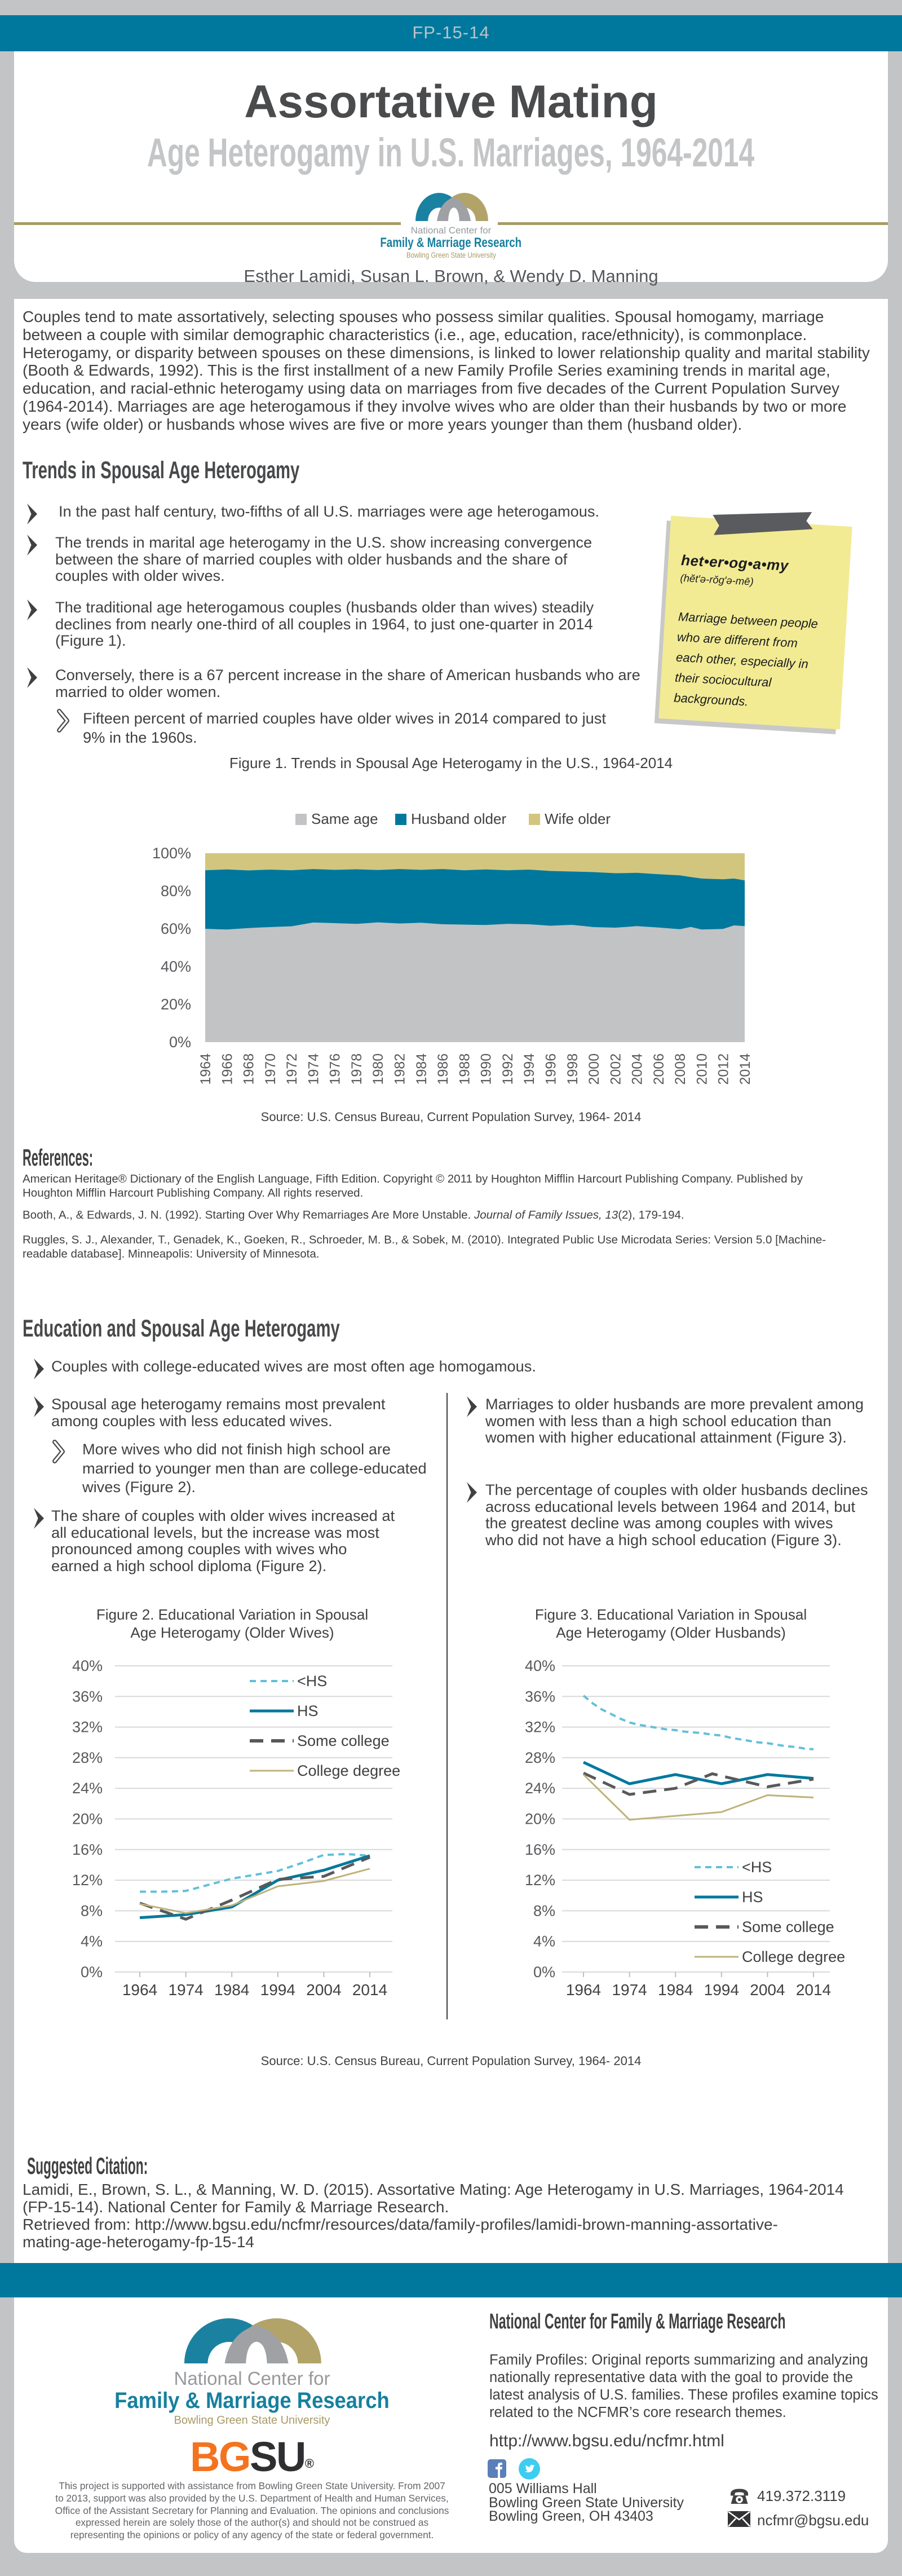  Describe the element at coordinates (232, 1632) in the screenshot. I see `svg-text: Age Heterogamy (Older Wives)` at that location.